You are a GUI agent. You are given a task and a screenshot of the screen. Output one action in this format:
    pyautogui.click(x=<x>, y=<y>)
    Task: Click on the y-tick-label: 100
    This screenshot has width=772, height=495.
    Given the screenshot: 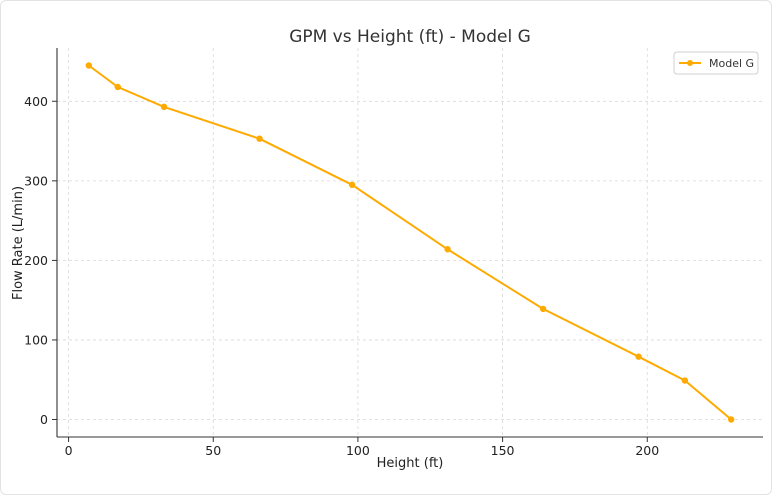 What is the action you would take?
    pyautogui.click(x=36, y=339)
    